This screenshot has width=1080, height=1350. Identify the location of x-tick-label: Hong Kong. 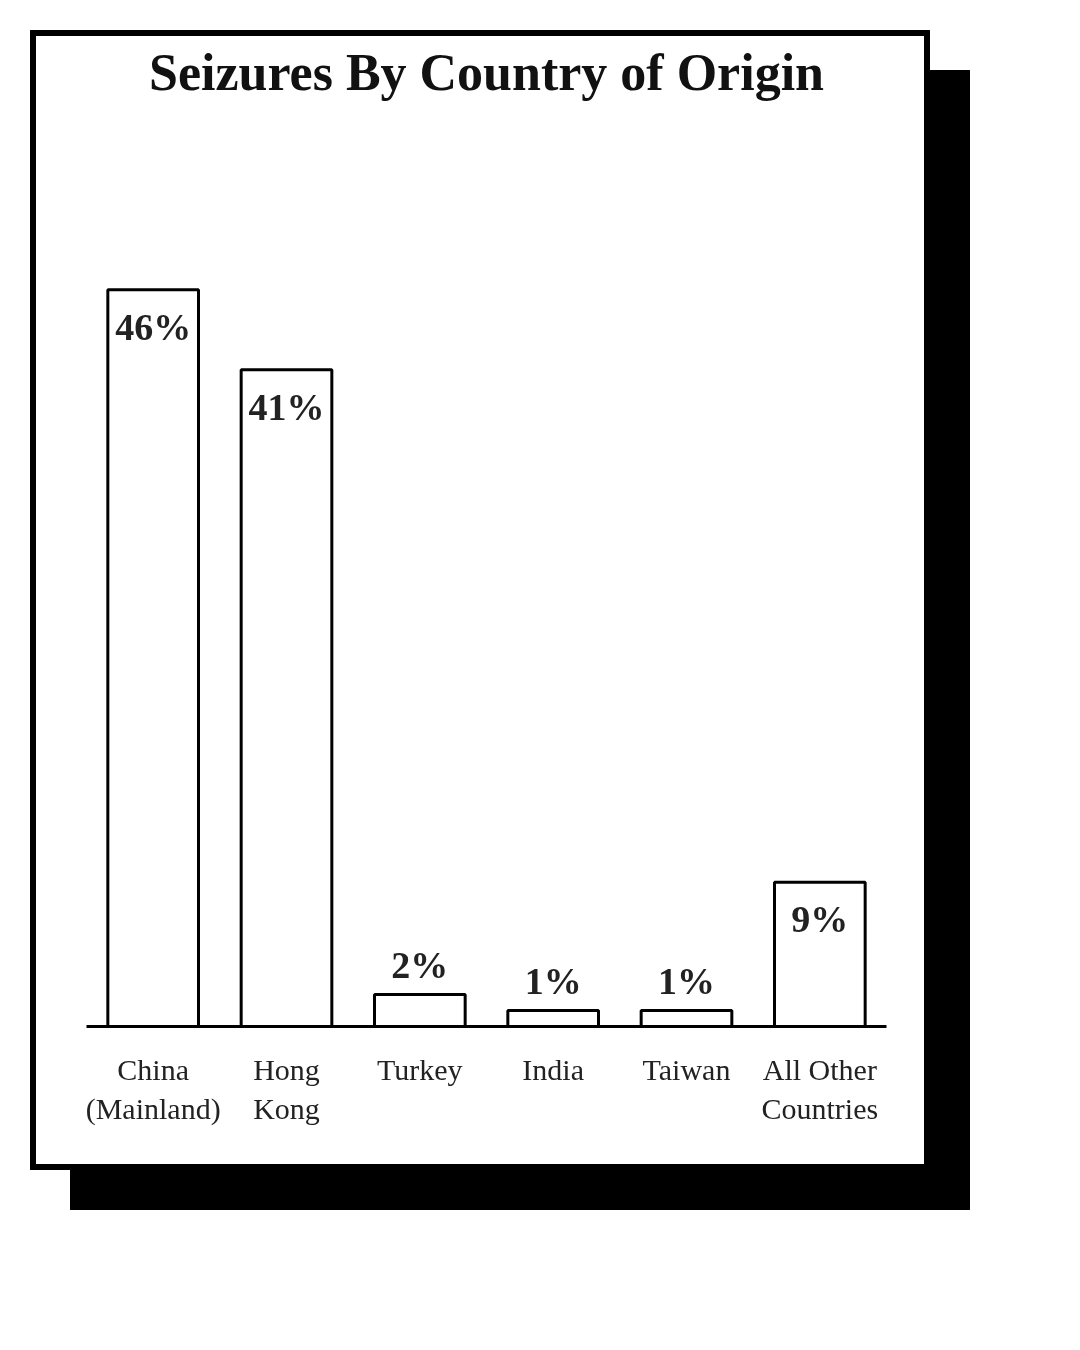
(286, 1089).